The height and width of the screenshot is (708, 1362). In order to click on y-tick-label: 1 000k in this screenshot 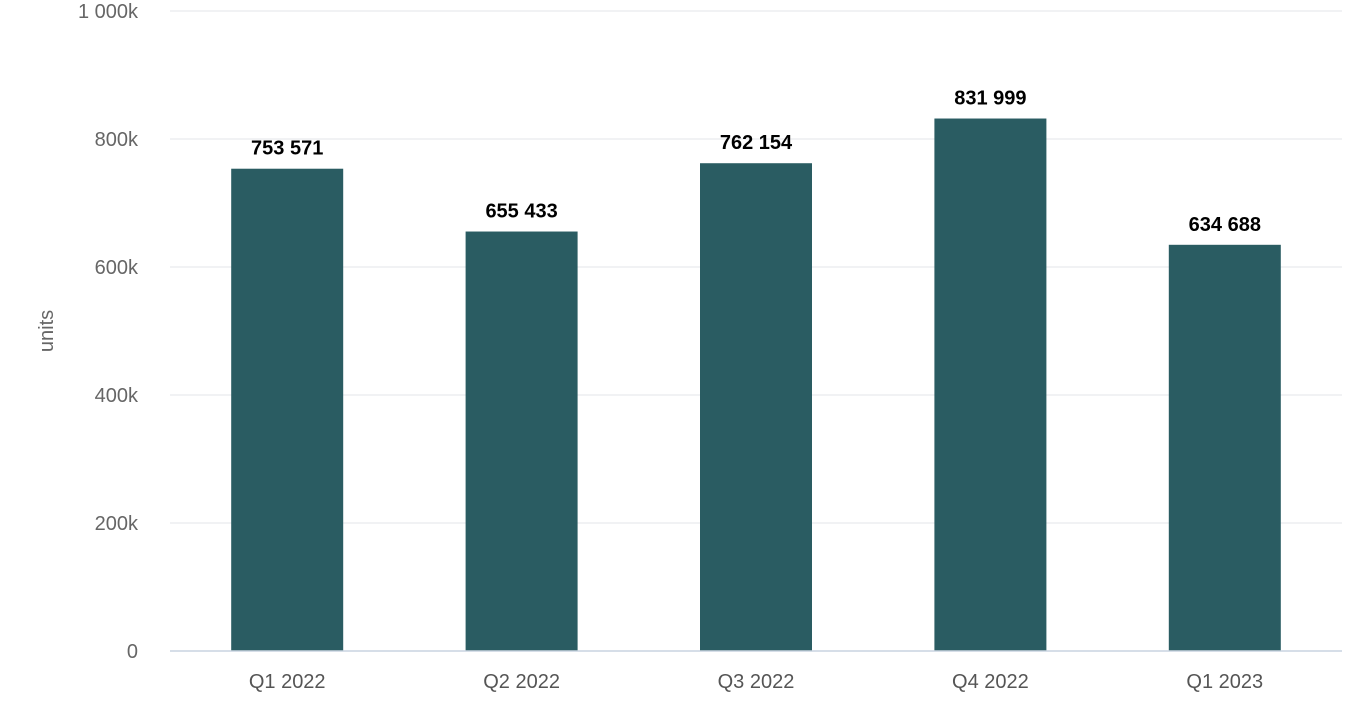, I will do `click(108, 12)`.